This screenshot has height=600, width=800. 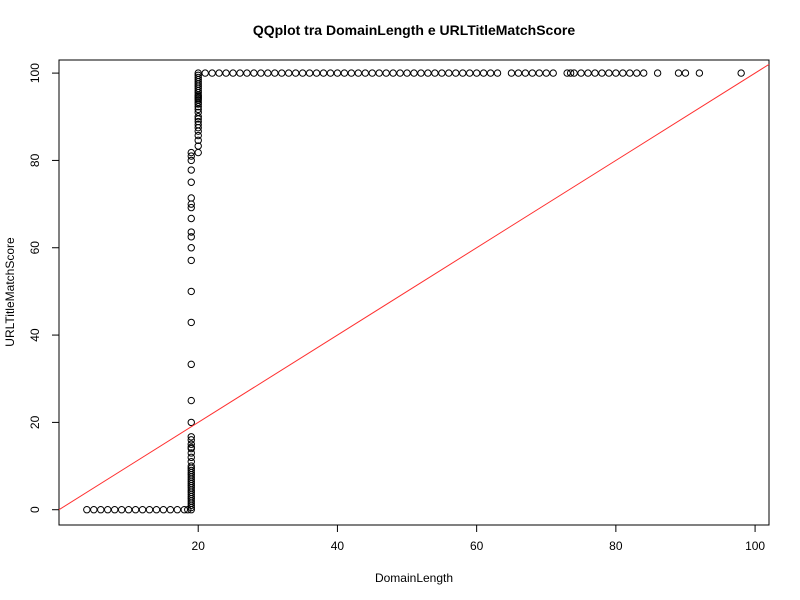 I want to click on x-tick-label: 80, so click(x=616, y=546).